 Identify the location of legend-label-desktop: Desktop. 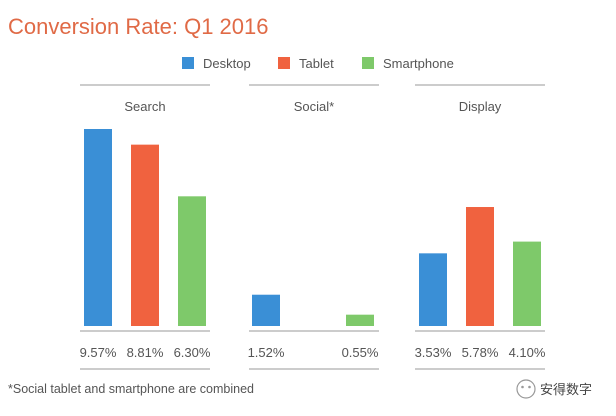
(227, 63).